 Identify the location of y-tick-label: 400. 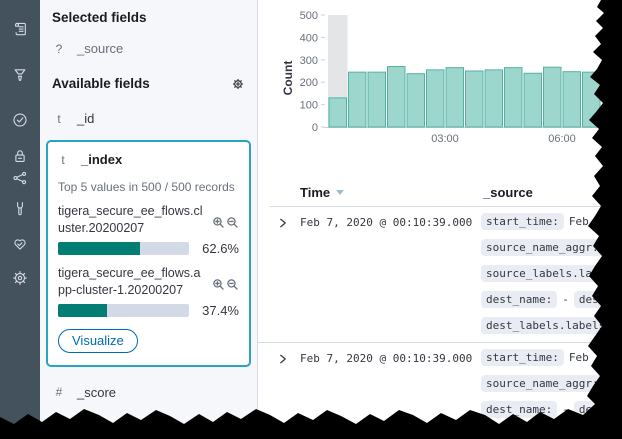
(309, 38).